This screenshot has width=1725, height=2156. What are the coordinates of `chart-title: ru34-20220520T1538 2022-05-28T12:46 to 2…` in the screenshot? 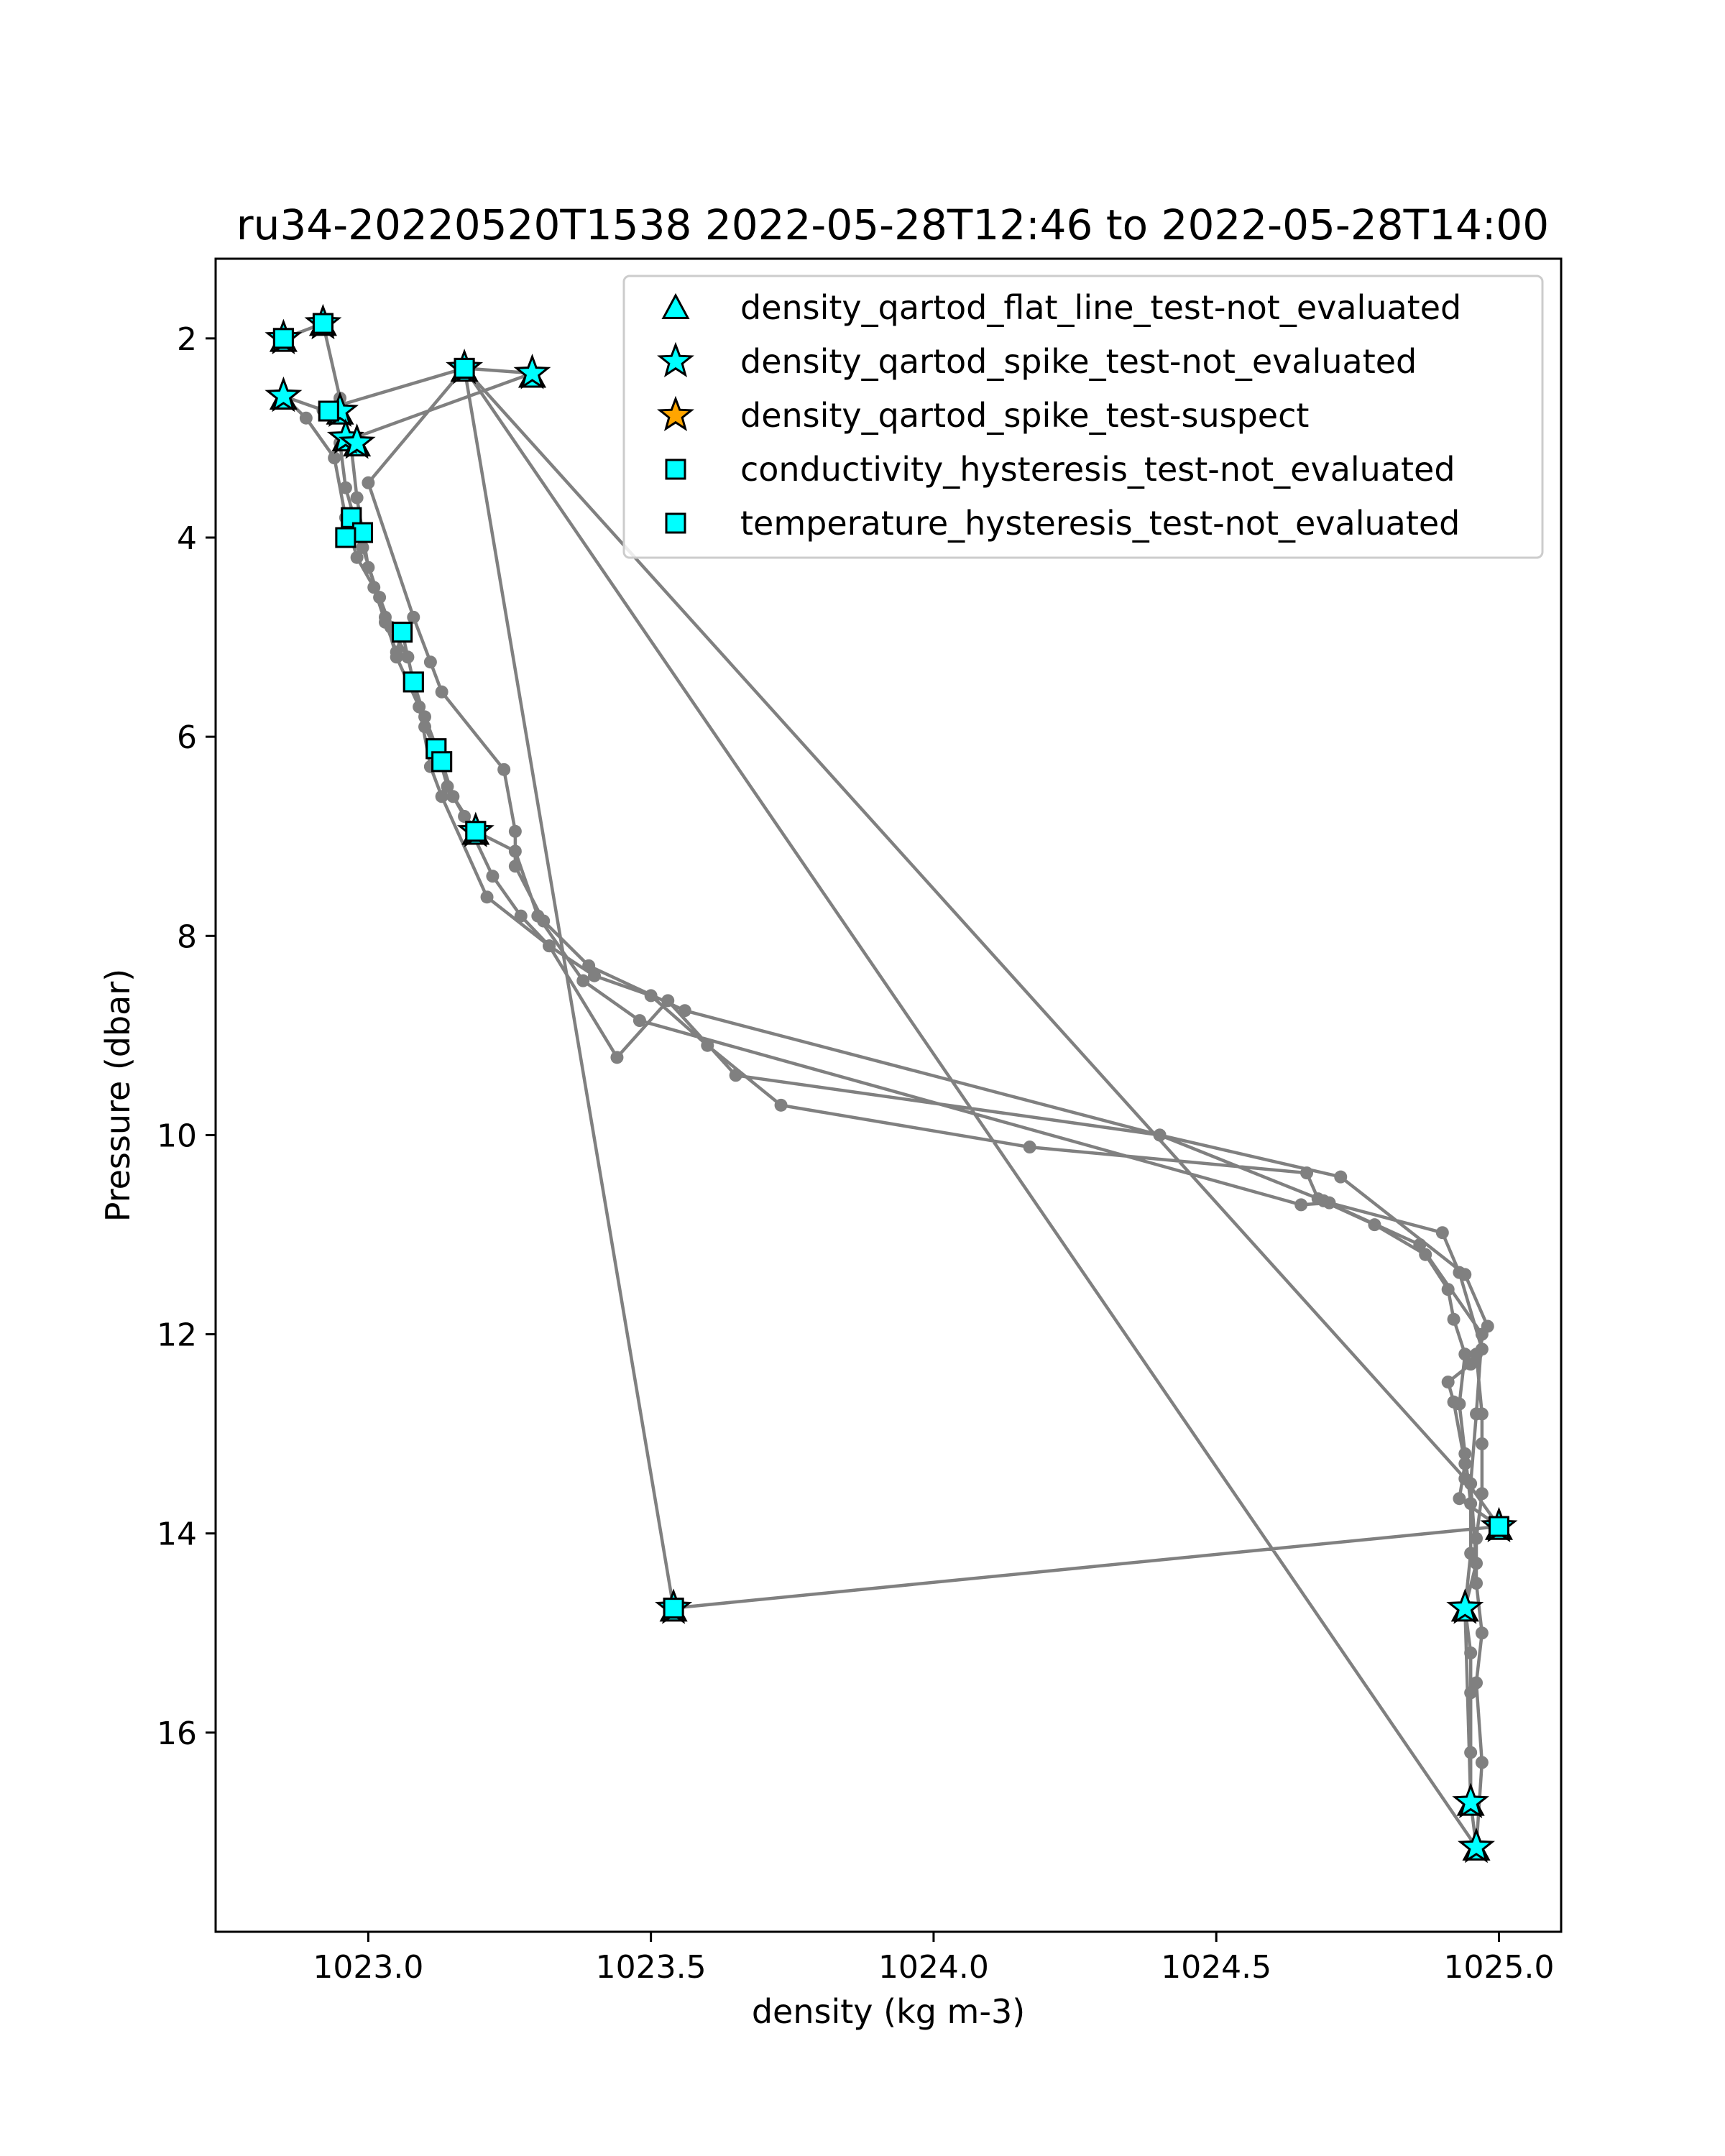 It's located at (892, 225).